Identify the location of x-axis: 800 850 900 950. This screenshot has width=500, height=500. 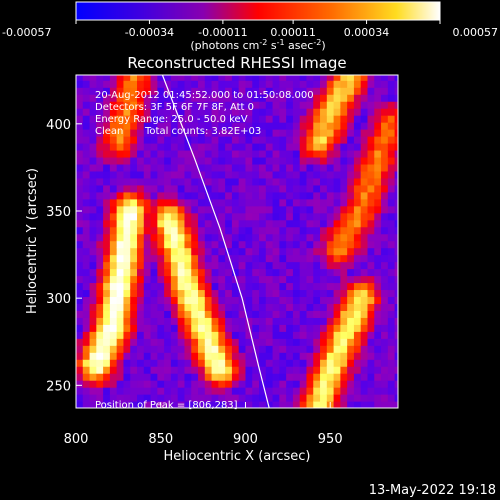
(203, 424).